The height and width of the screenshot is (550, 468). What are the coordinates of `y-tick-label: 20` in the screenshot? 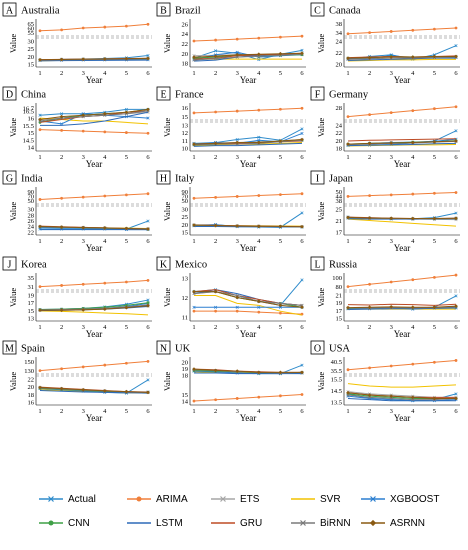 It's located at (185, 362).